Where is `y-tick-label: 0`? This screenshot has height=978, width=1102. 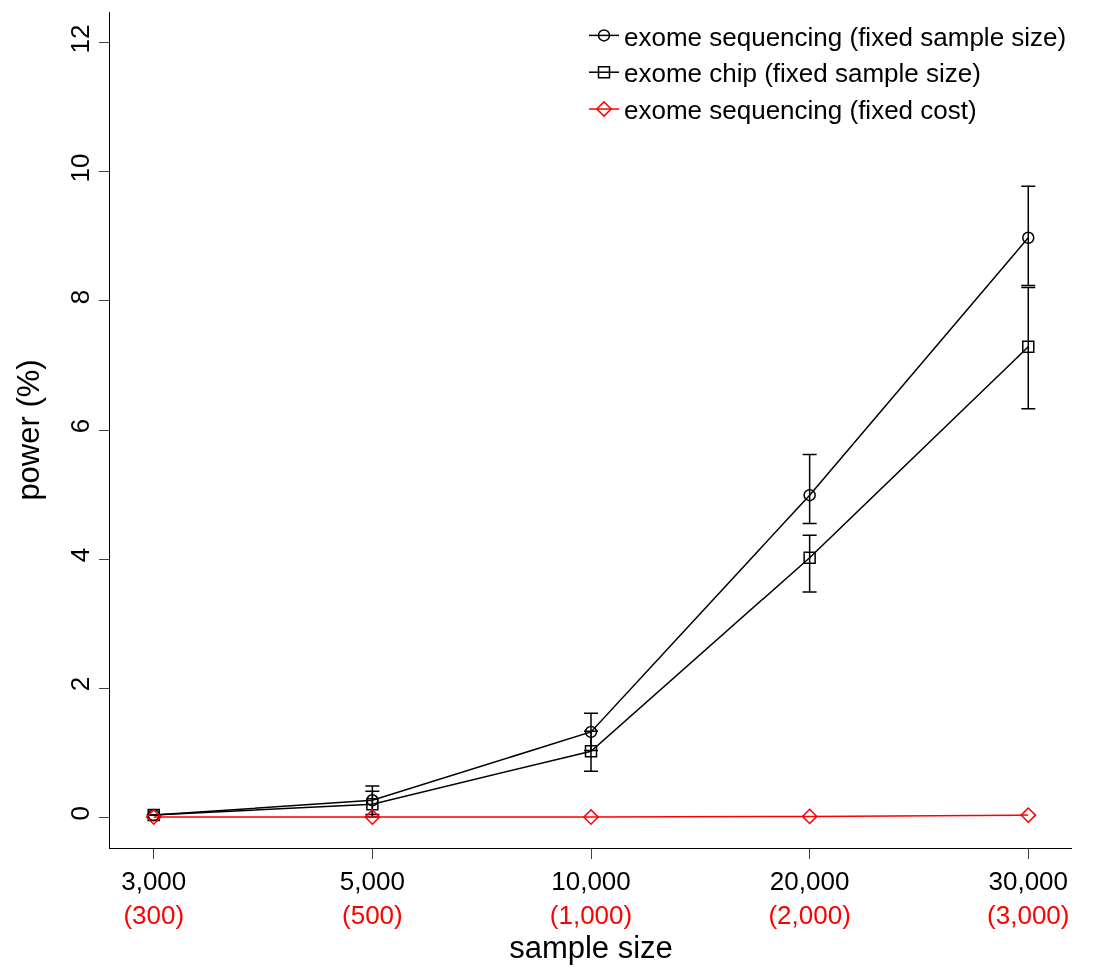
y-tick-label: 0 is located at coordinates (79, 813).